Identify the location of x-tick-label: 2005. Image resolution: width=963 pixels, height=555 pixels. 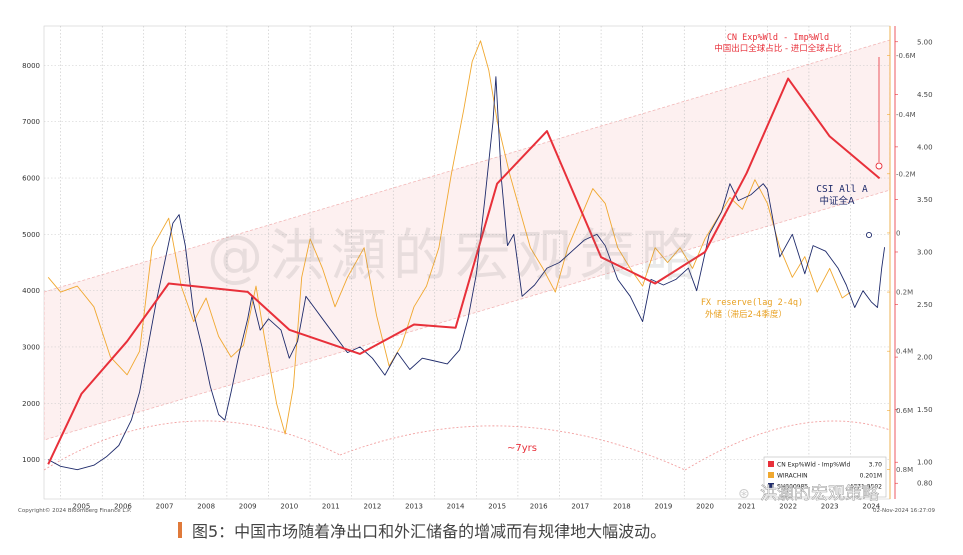
(82, 507).